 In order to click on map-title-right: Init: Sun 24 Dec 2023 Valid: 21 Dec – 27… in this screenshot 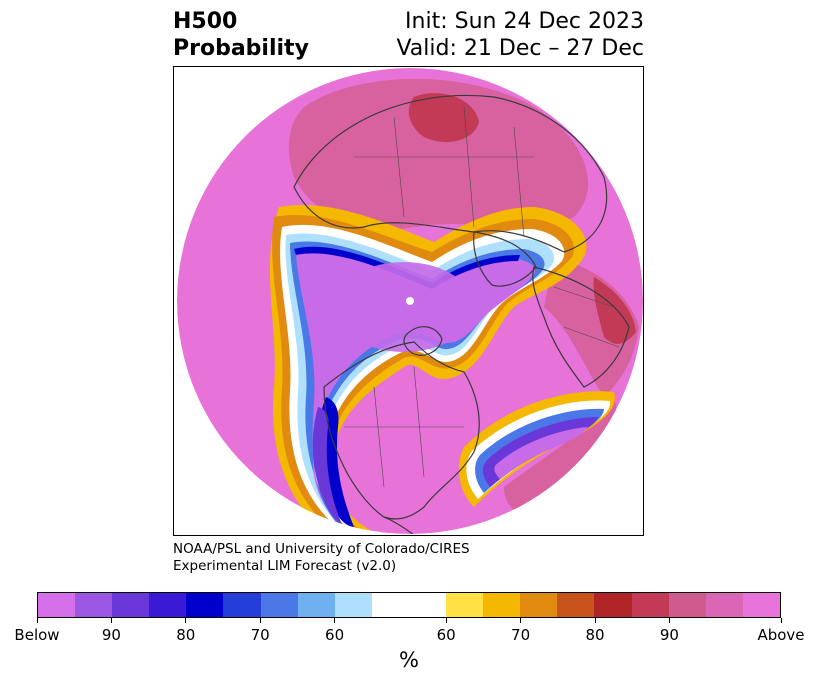, I will do `click(520, 35)`.